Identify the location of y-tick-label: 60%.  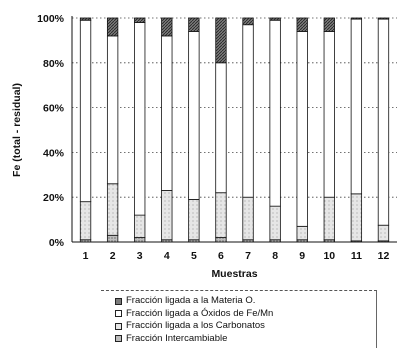
(54, 109).